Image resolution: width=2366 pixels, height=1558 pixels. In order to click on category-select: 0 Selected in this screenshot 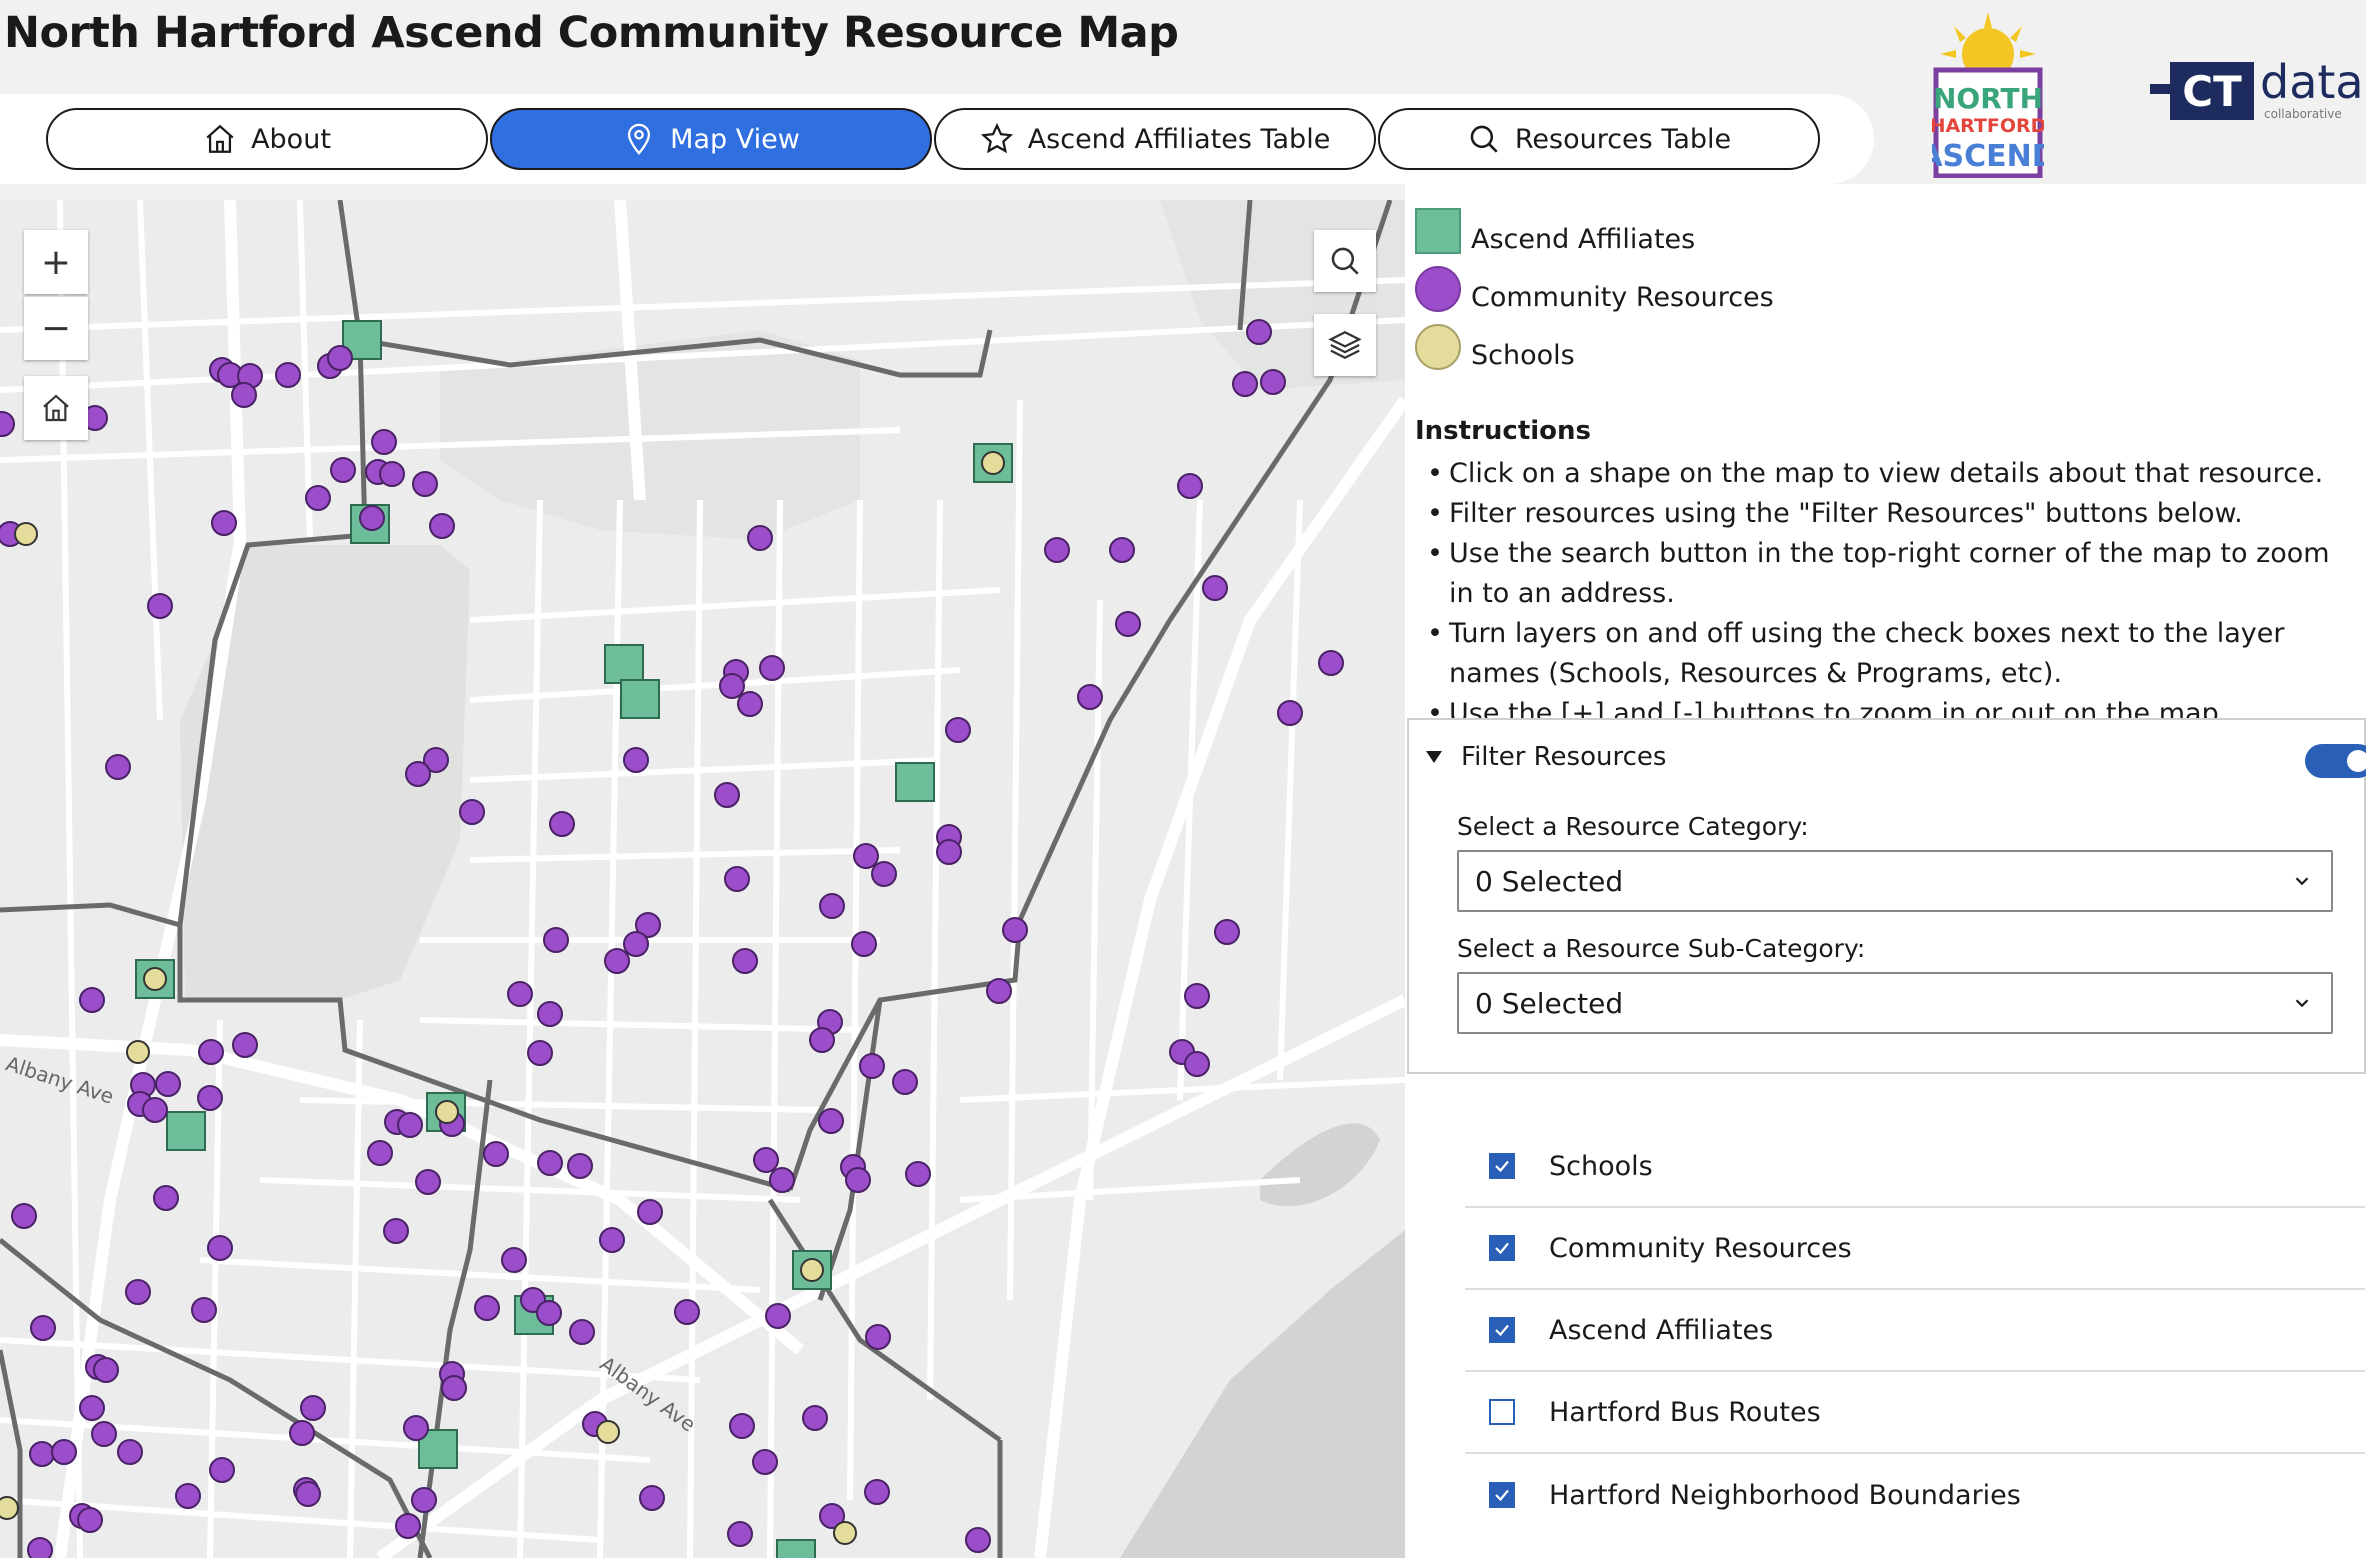, I will do `click(1895, 881)`.